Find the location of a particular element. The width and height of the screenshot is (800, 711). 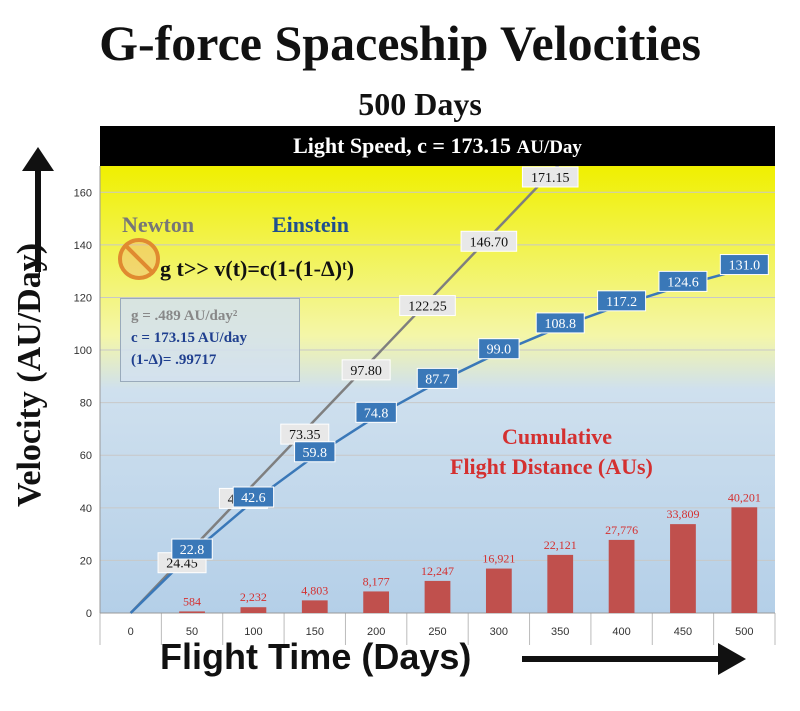

distance-bar-label: 12,247 is located at coordinates (437, 571).